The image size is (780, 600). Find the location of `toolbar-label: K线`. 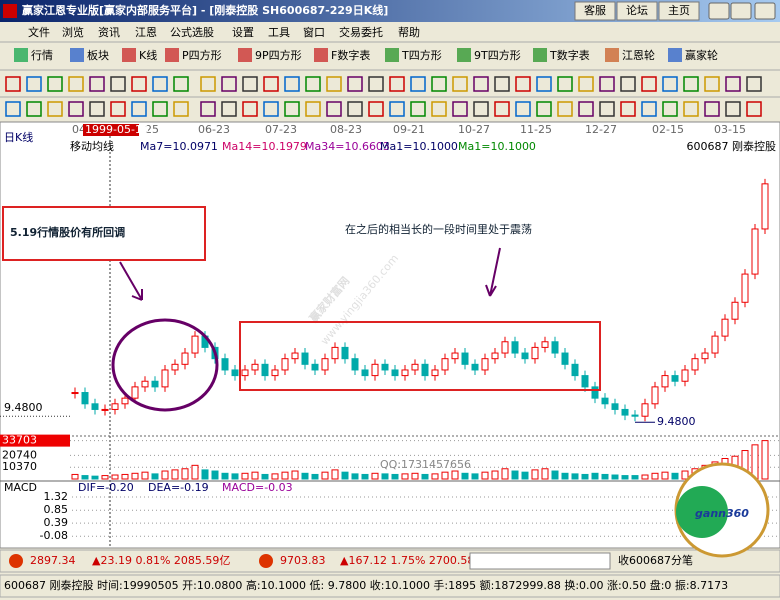

toolbar-label: K线 is located at coordinates (148, 55).